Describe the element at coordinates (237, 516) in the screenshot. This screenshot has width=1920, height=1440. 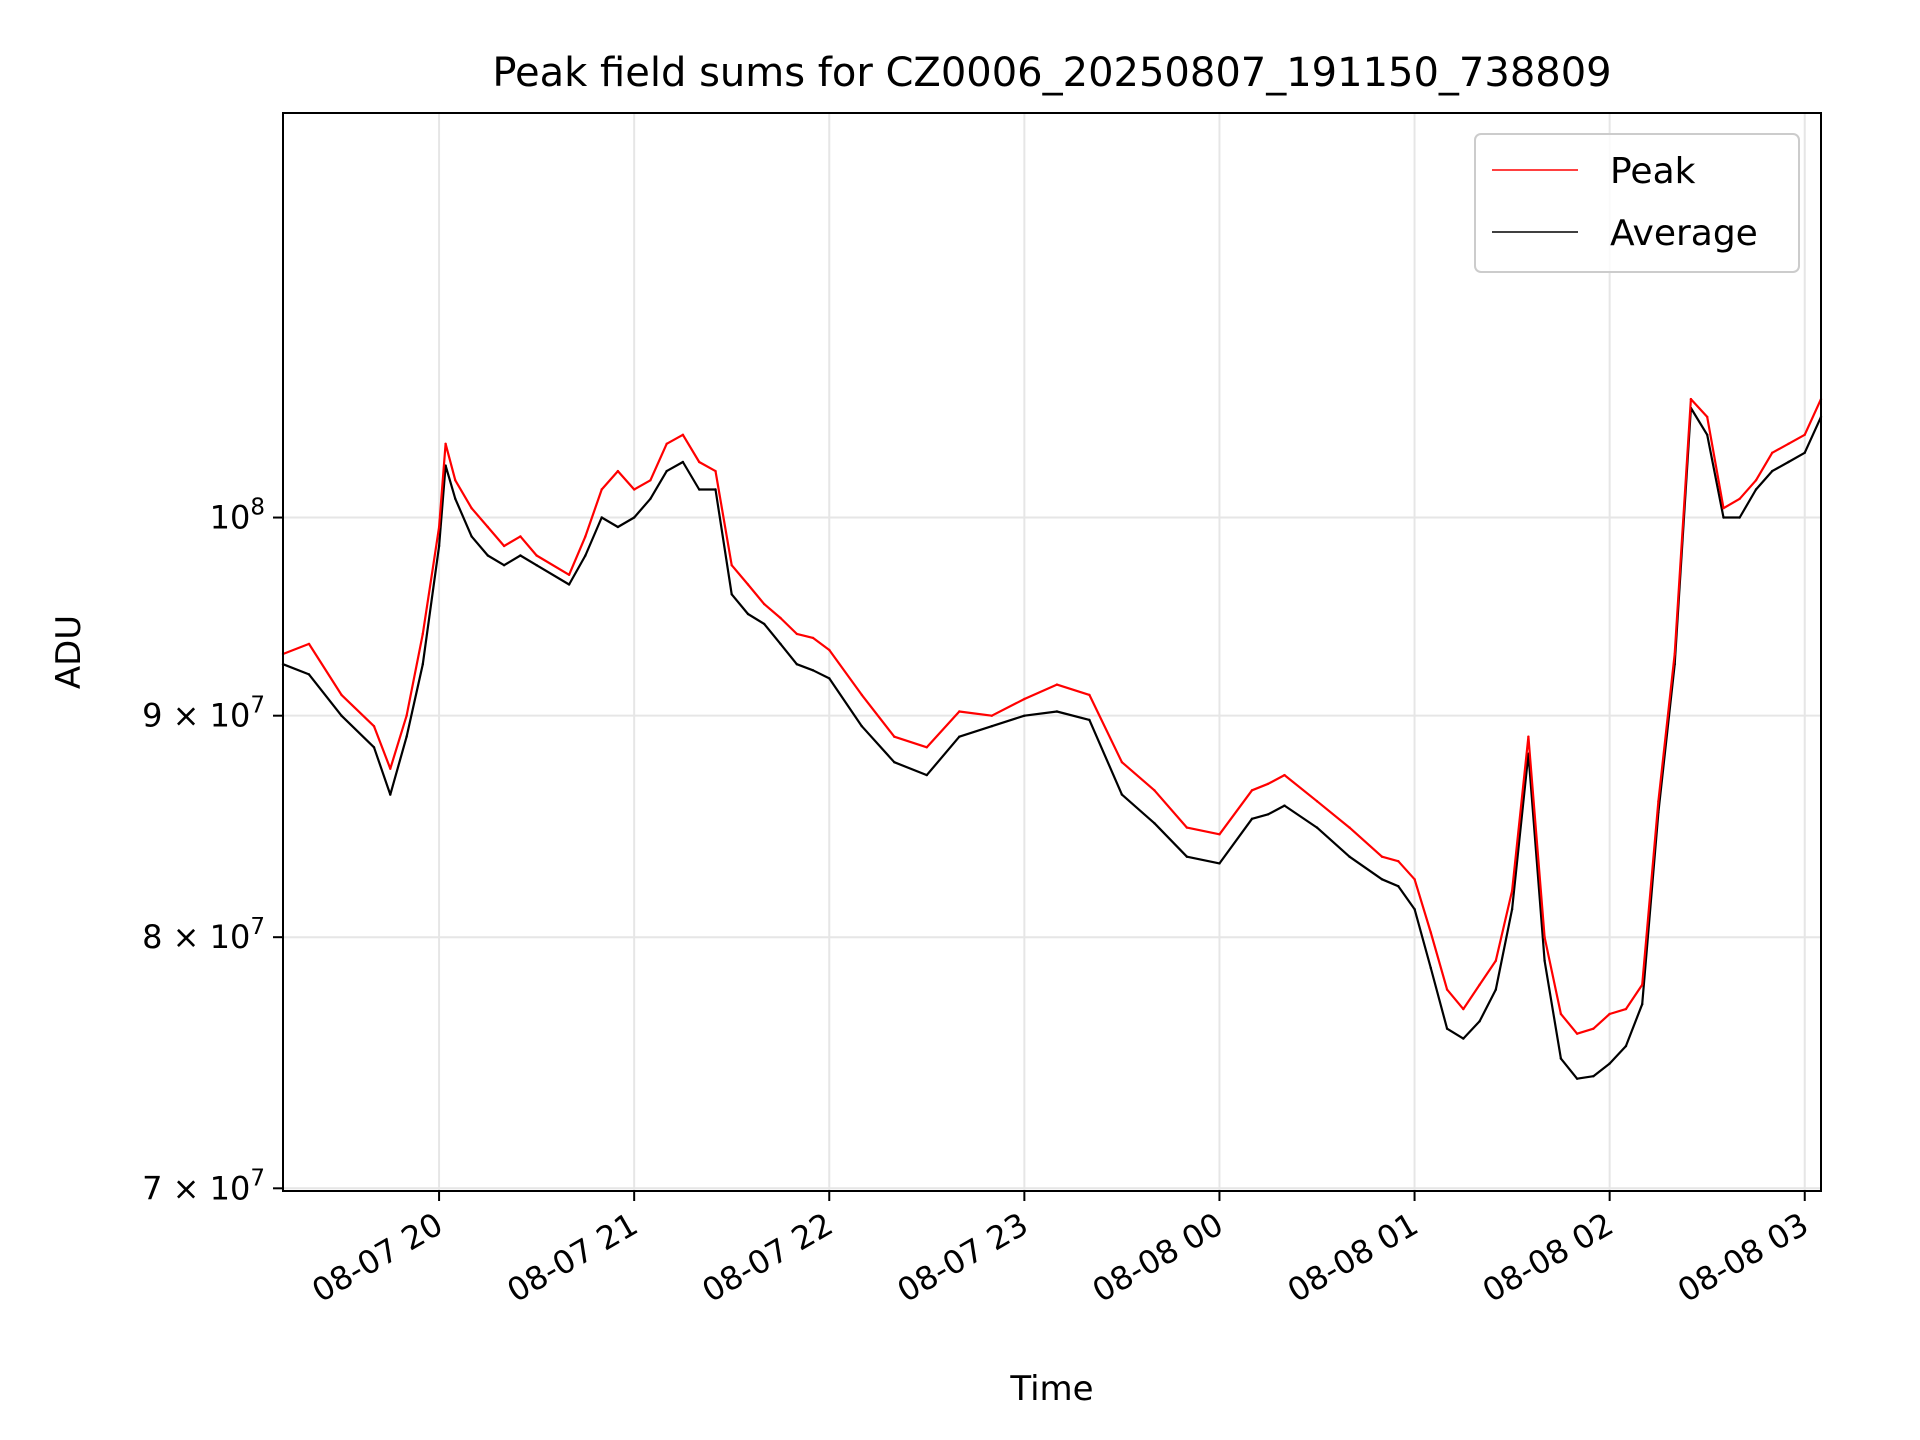
I see `y-tick-label: 108` at that location.